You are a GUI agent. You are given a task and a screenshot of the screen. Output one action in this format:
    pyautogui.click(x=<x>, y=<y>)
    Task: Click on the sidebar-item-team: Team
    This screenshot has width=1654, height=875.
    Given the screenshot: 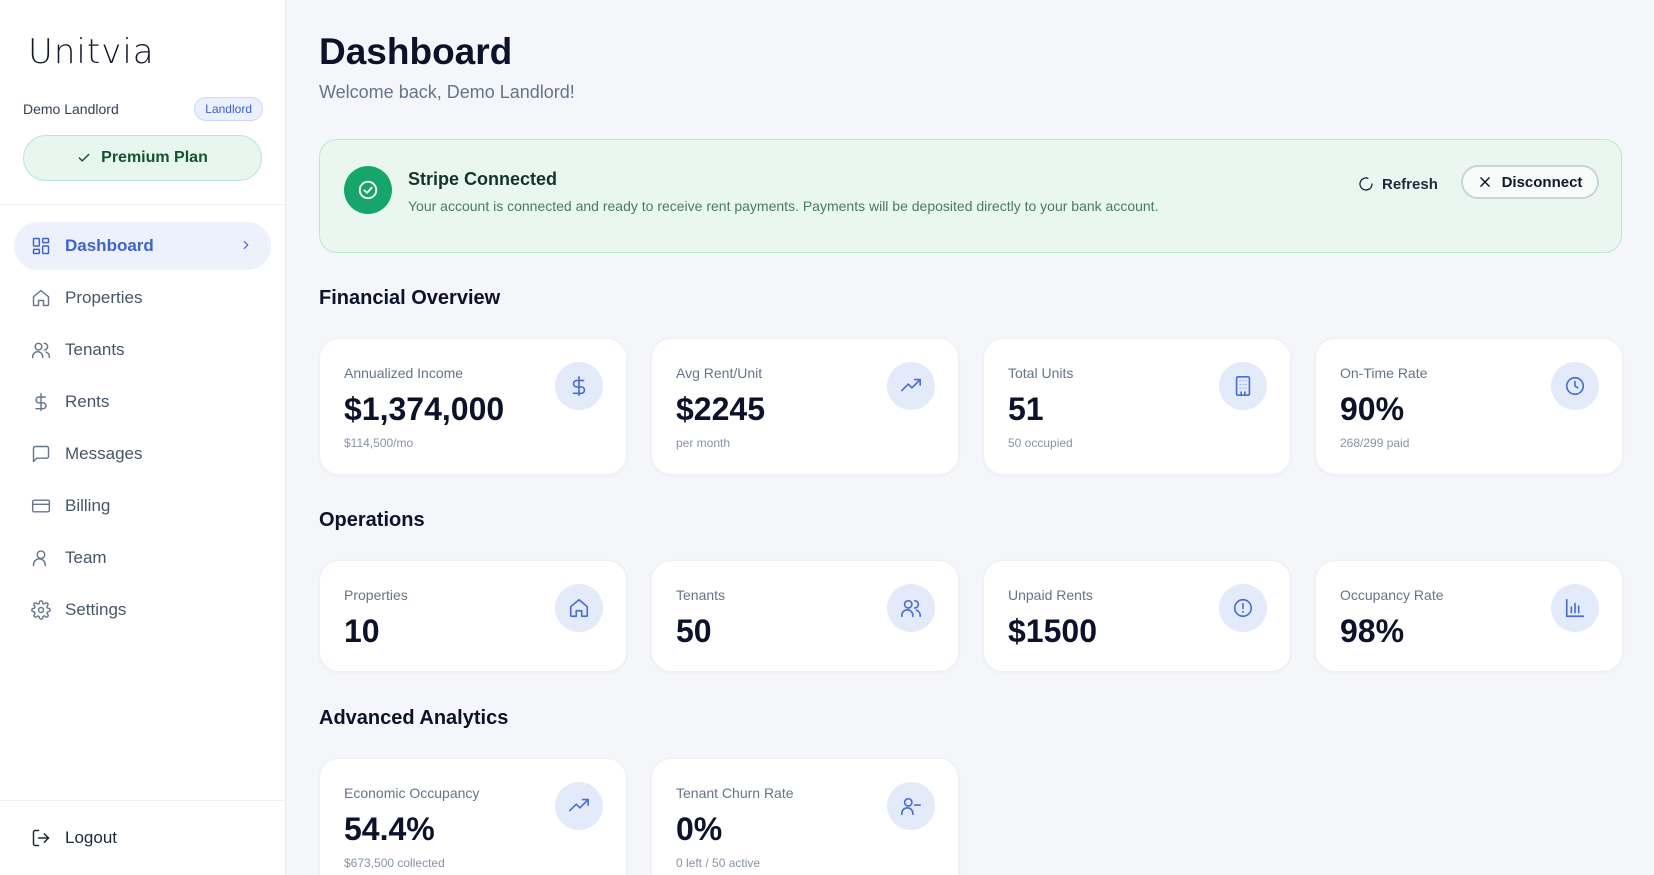 What is the action you would take?
    pyautogui.click(x=142, y=558)
    